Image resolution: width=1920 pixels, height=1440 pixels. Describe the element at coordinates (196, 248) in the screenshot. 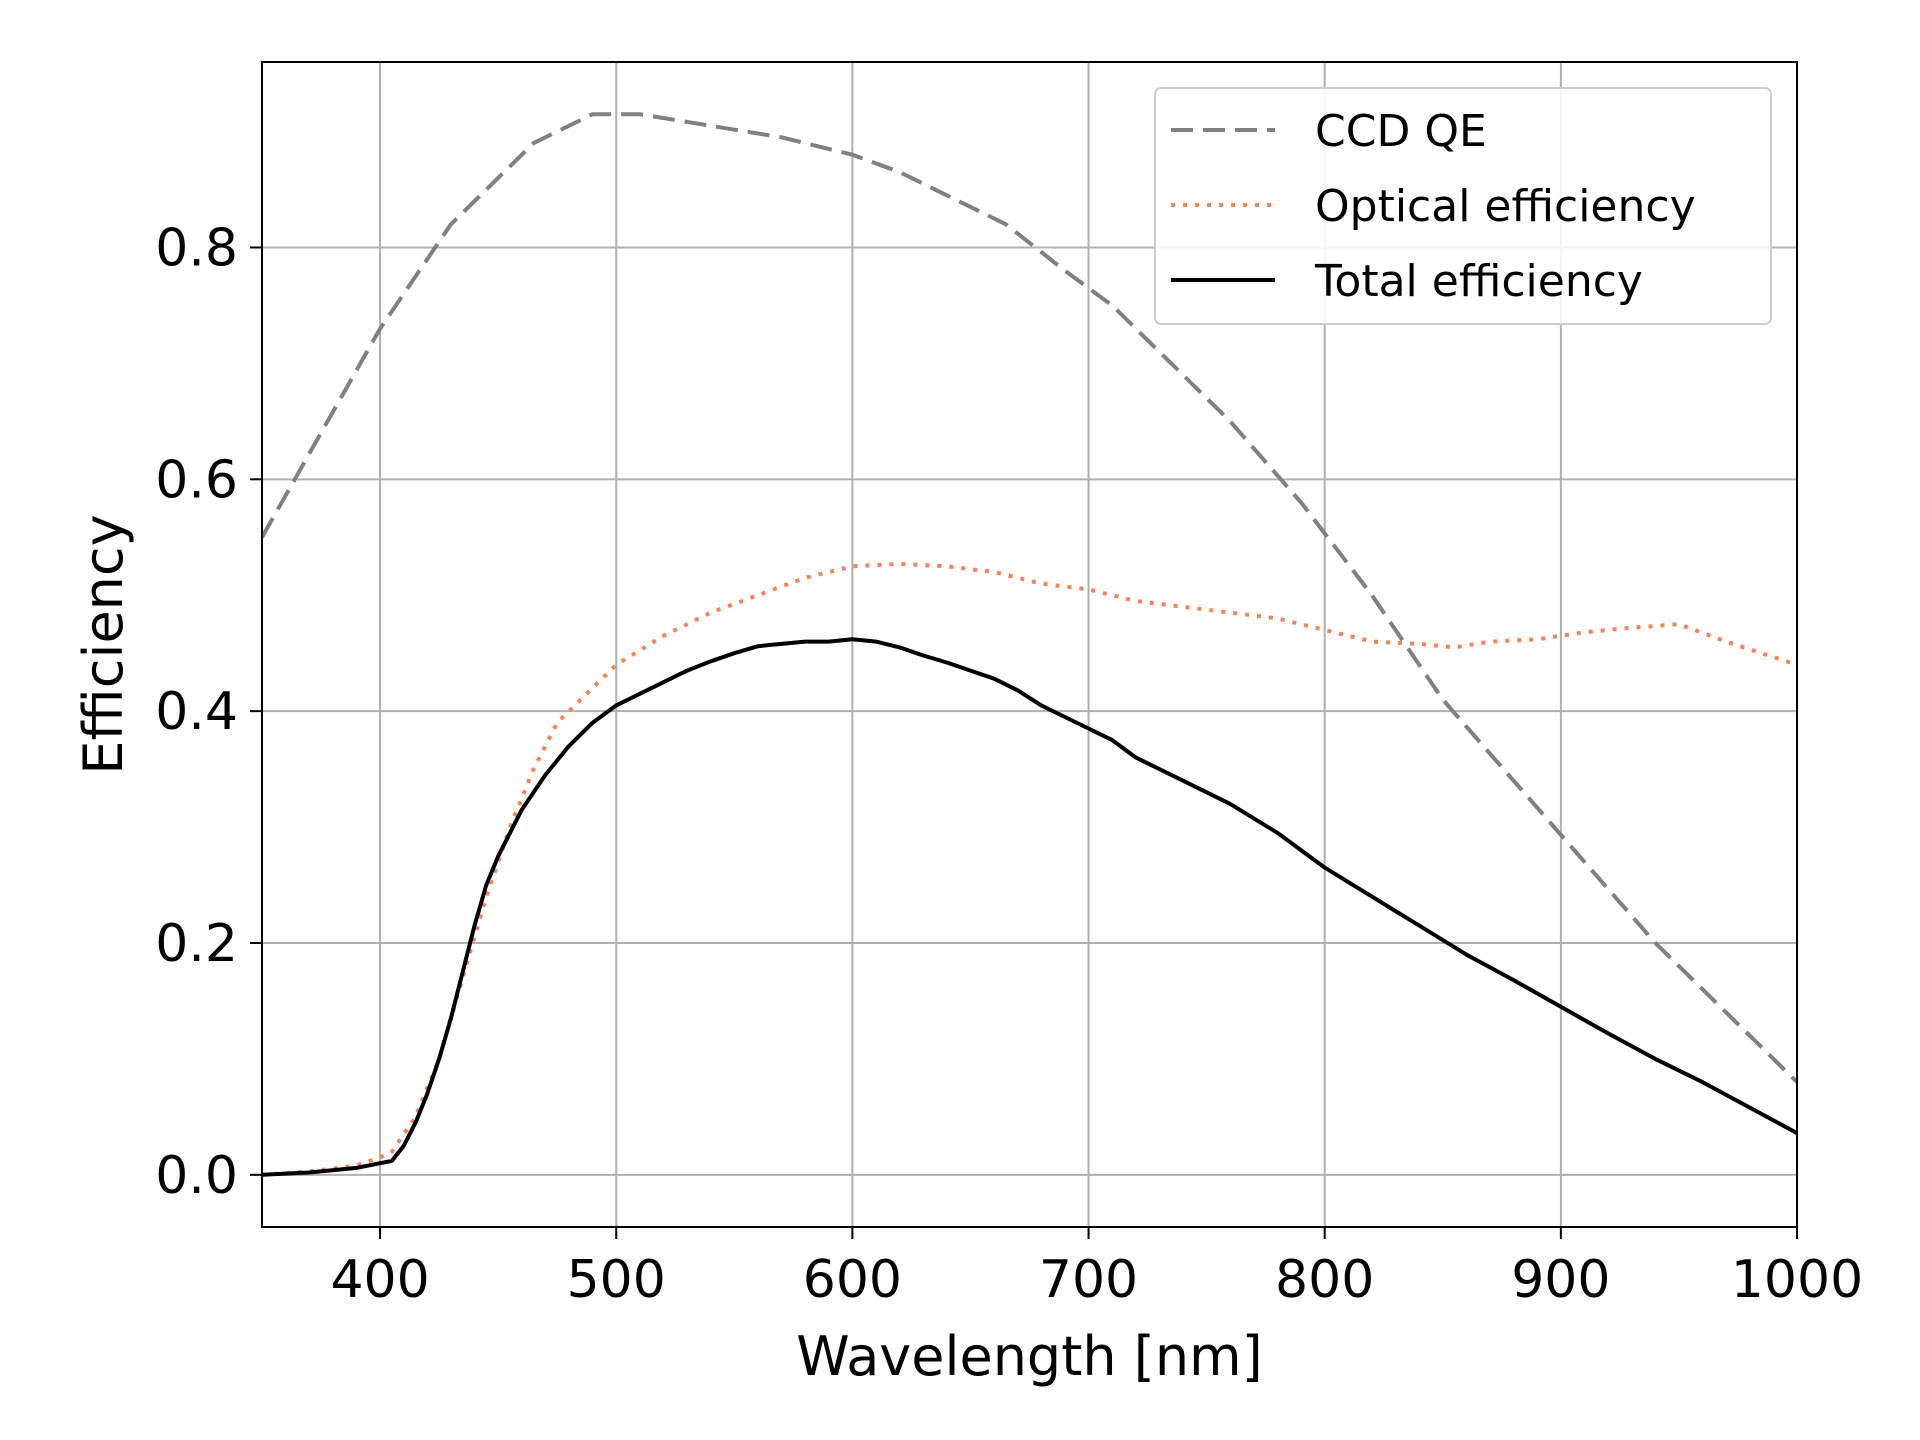

I see `y-tick-label: 0.8` at that location.